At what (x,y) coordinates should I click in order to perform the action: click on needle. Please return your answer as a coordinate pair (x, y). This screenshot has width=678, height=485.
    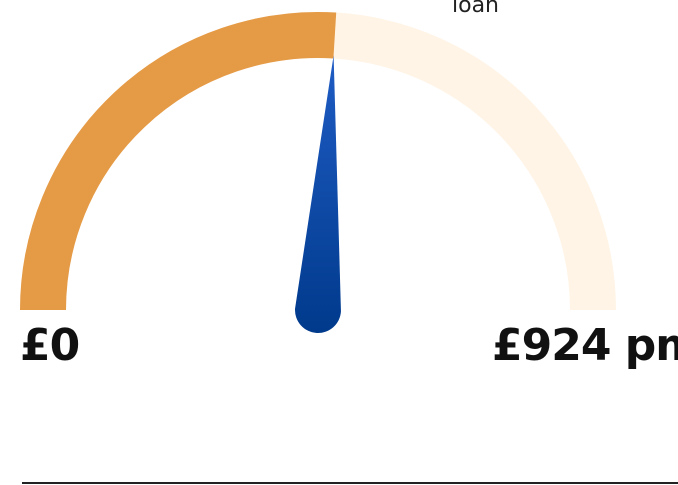
    Looking at the image, I should click on (318, 194).